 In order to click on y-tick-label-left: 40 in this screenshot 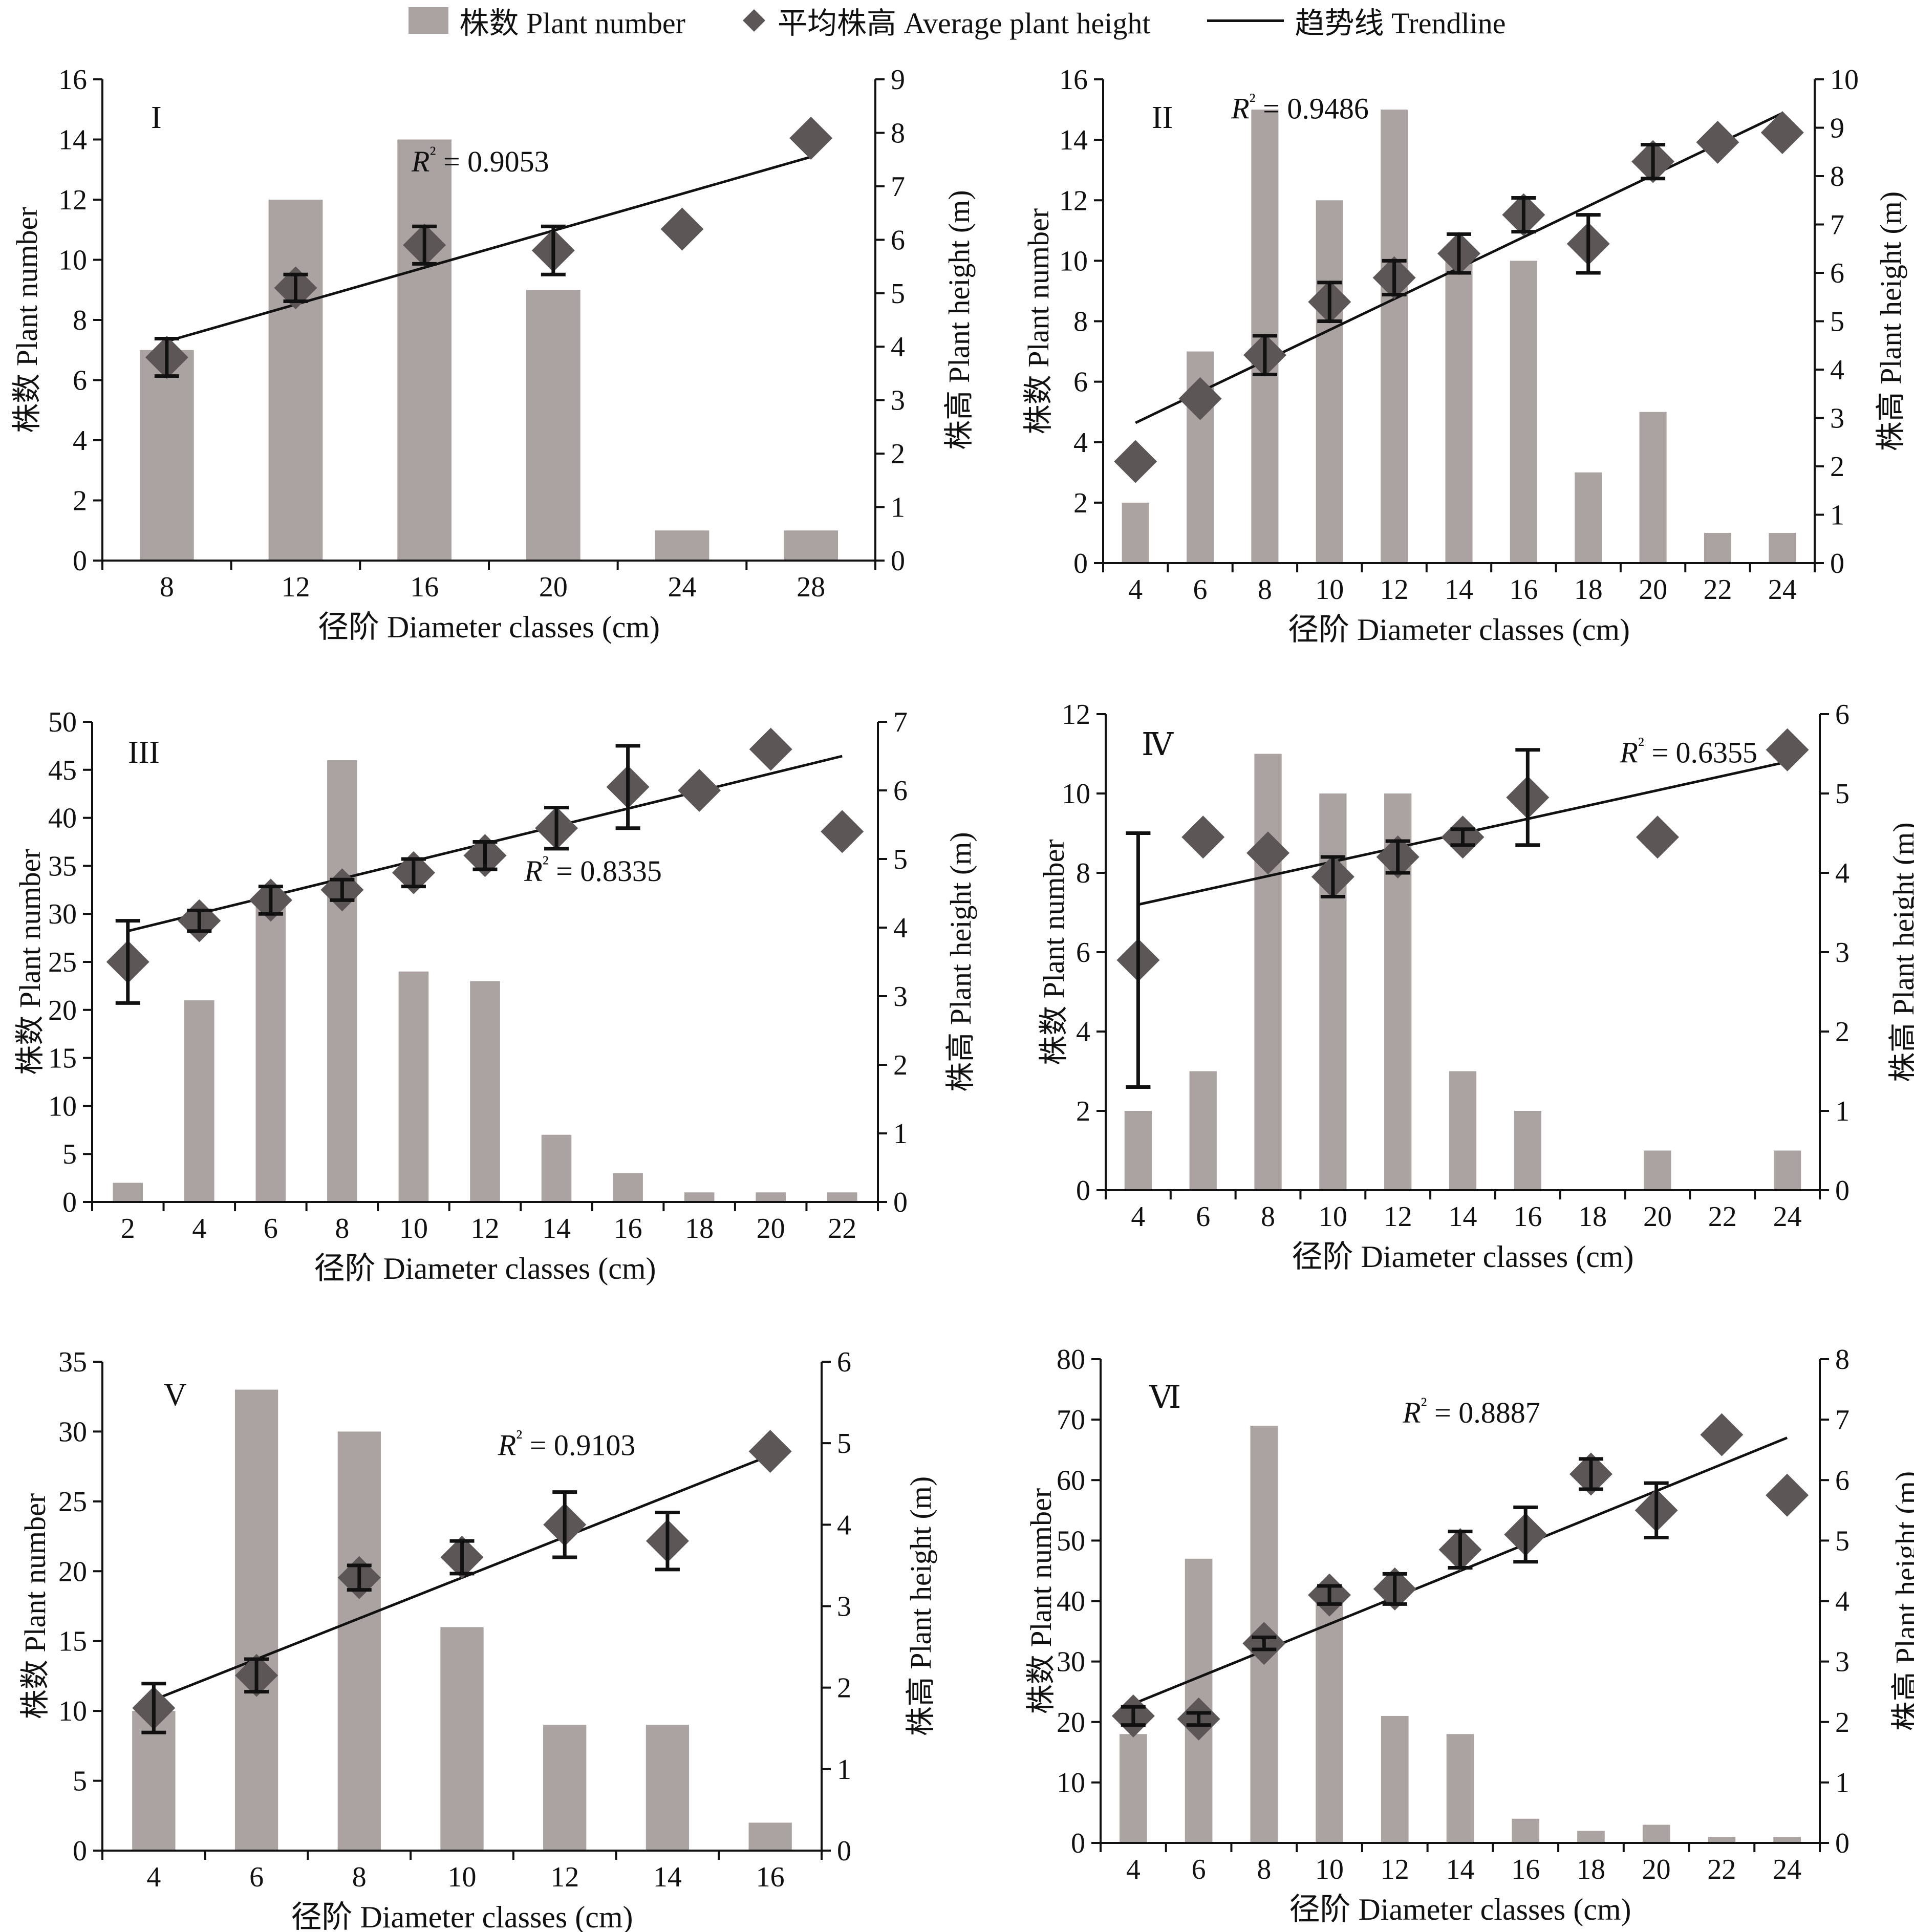, I will do `click(1071, 1602)`.